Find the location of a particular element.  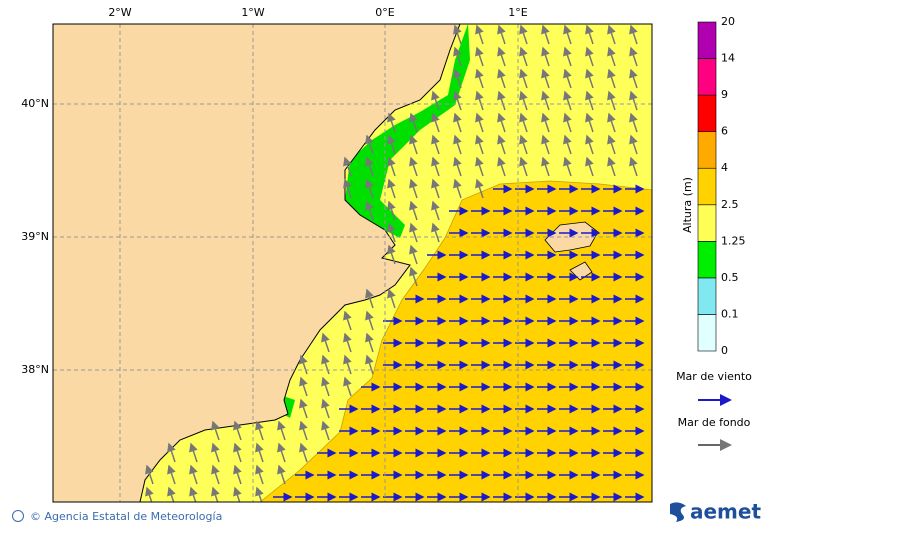

logo: aemet is located at coordinates (715, 512).